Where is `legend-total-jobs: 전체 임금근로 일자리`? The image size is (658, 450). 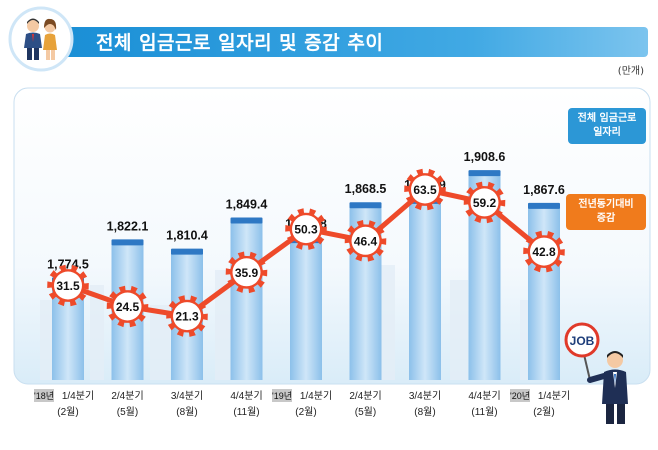 legend-total-jobs: 전체 임금근로 일자리 is located at coordinates (607, 126).